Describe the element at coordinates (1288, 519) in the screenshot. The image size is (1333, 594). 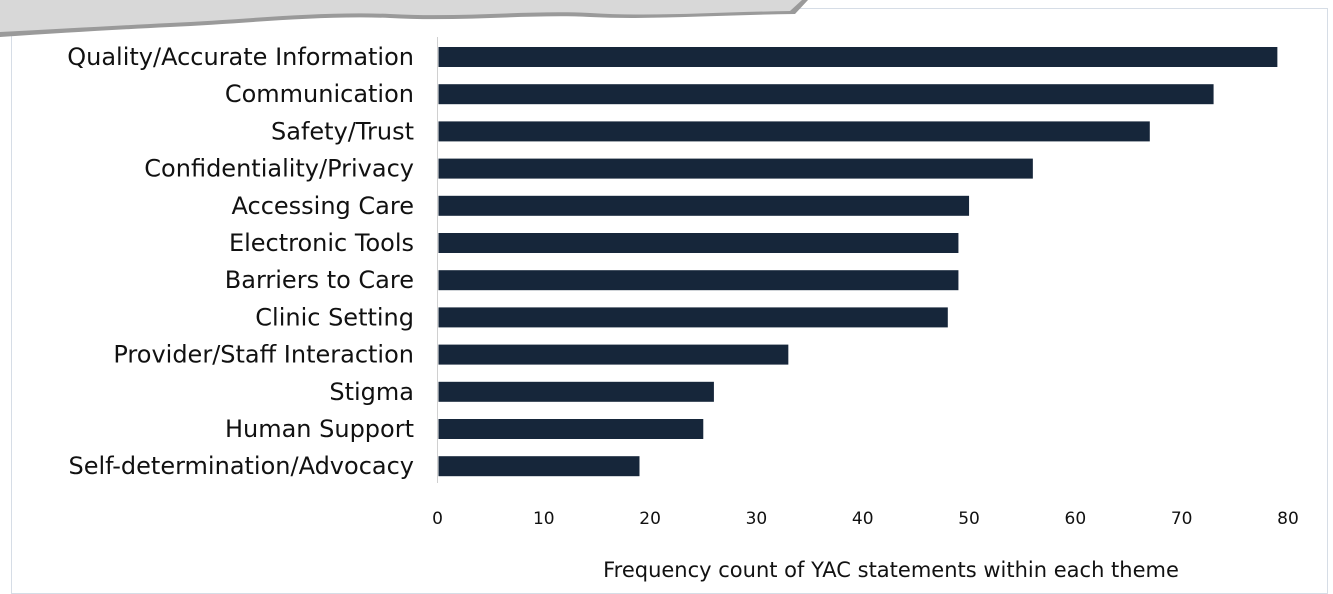
I see `x-tick-label: 80` at that location.